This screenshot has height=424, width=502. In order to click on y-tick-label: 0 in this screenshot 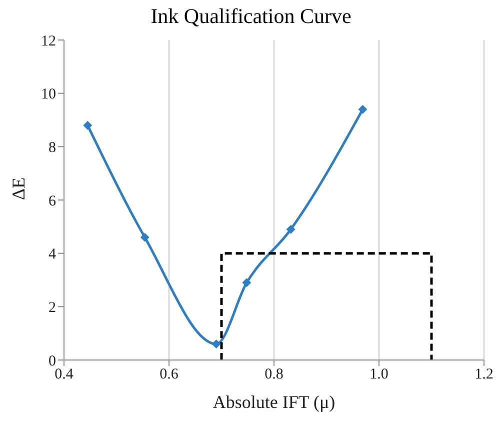, I will do `click(52, 361)`.